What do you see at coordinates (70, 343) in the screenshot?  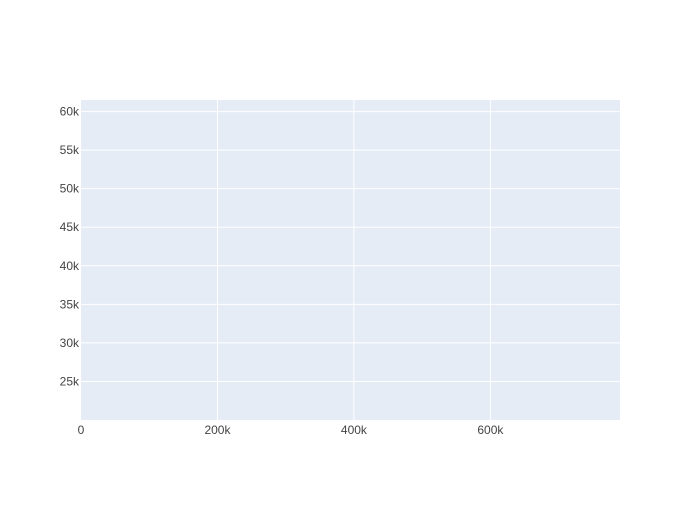 I see `y-tick-label: 30k` at bounding box center [70, 343].